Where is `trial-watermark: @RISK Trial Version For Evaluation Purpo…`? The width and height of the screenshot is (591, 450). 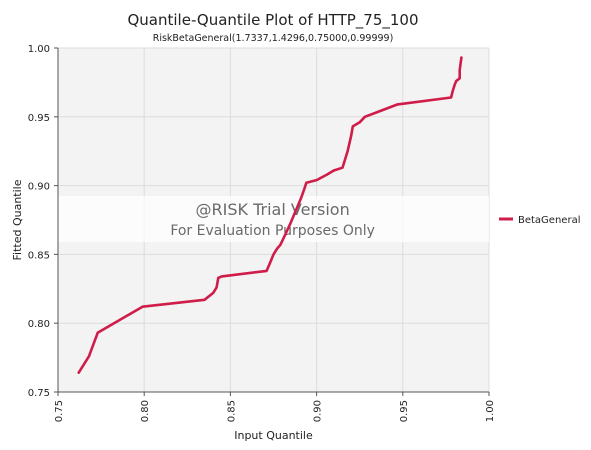
trial-watermark: @RISK Trial Version For Evaluation Purpo… is located at coordinates (273, 219).